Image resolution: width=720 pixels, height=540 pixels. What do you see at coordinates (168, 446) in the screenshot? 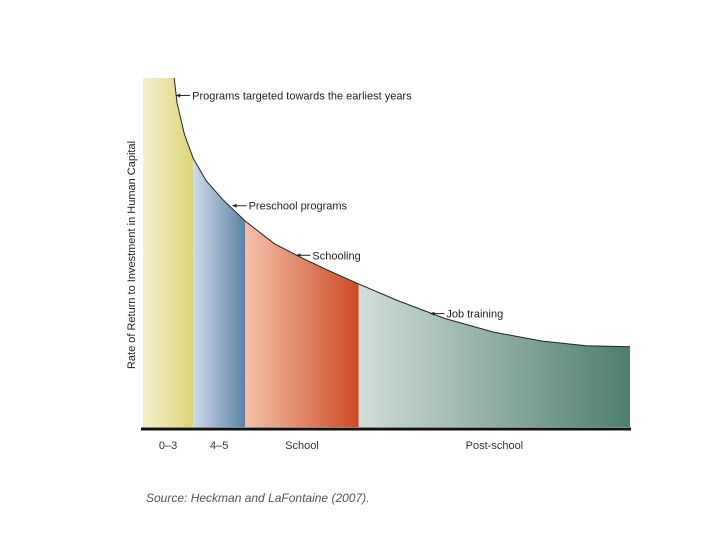
I see `x-tick-label: 0–3` at bounding box center [168, 446].